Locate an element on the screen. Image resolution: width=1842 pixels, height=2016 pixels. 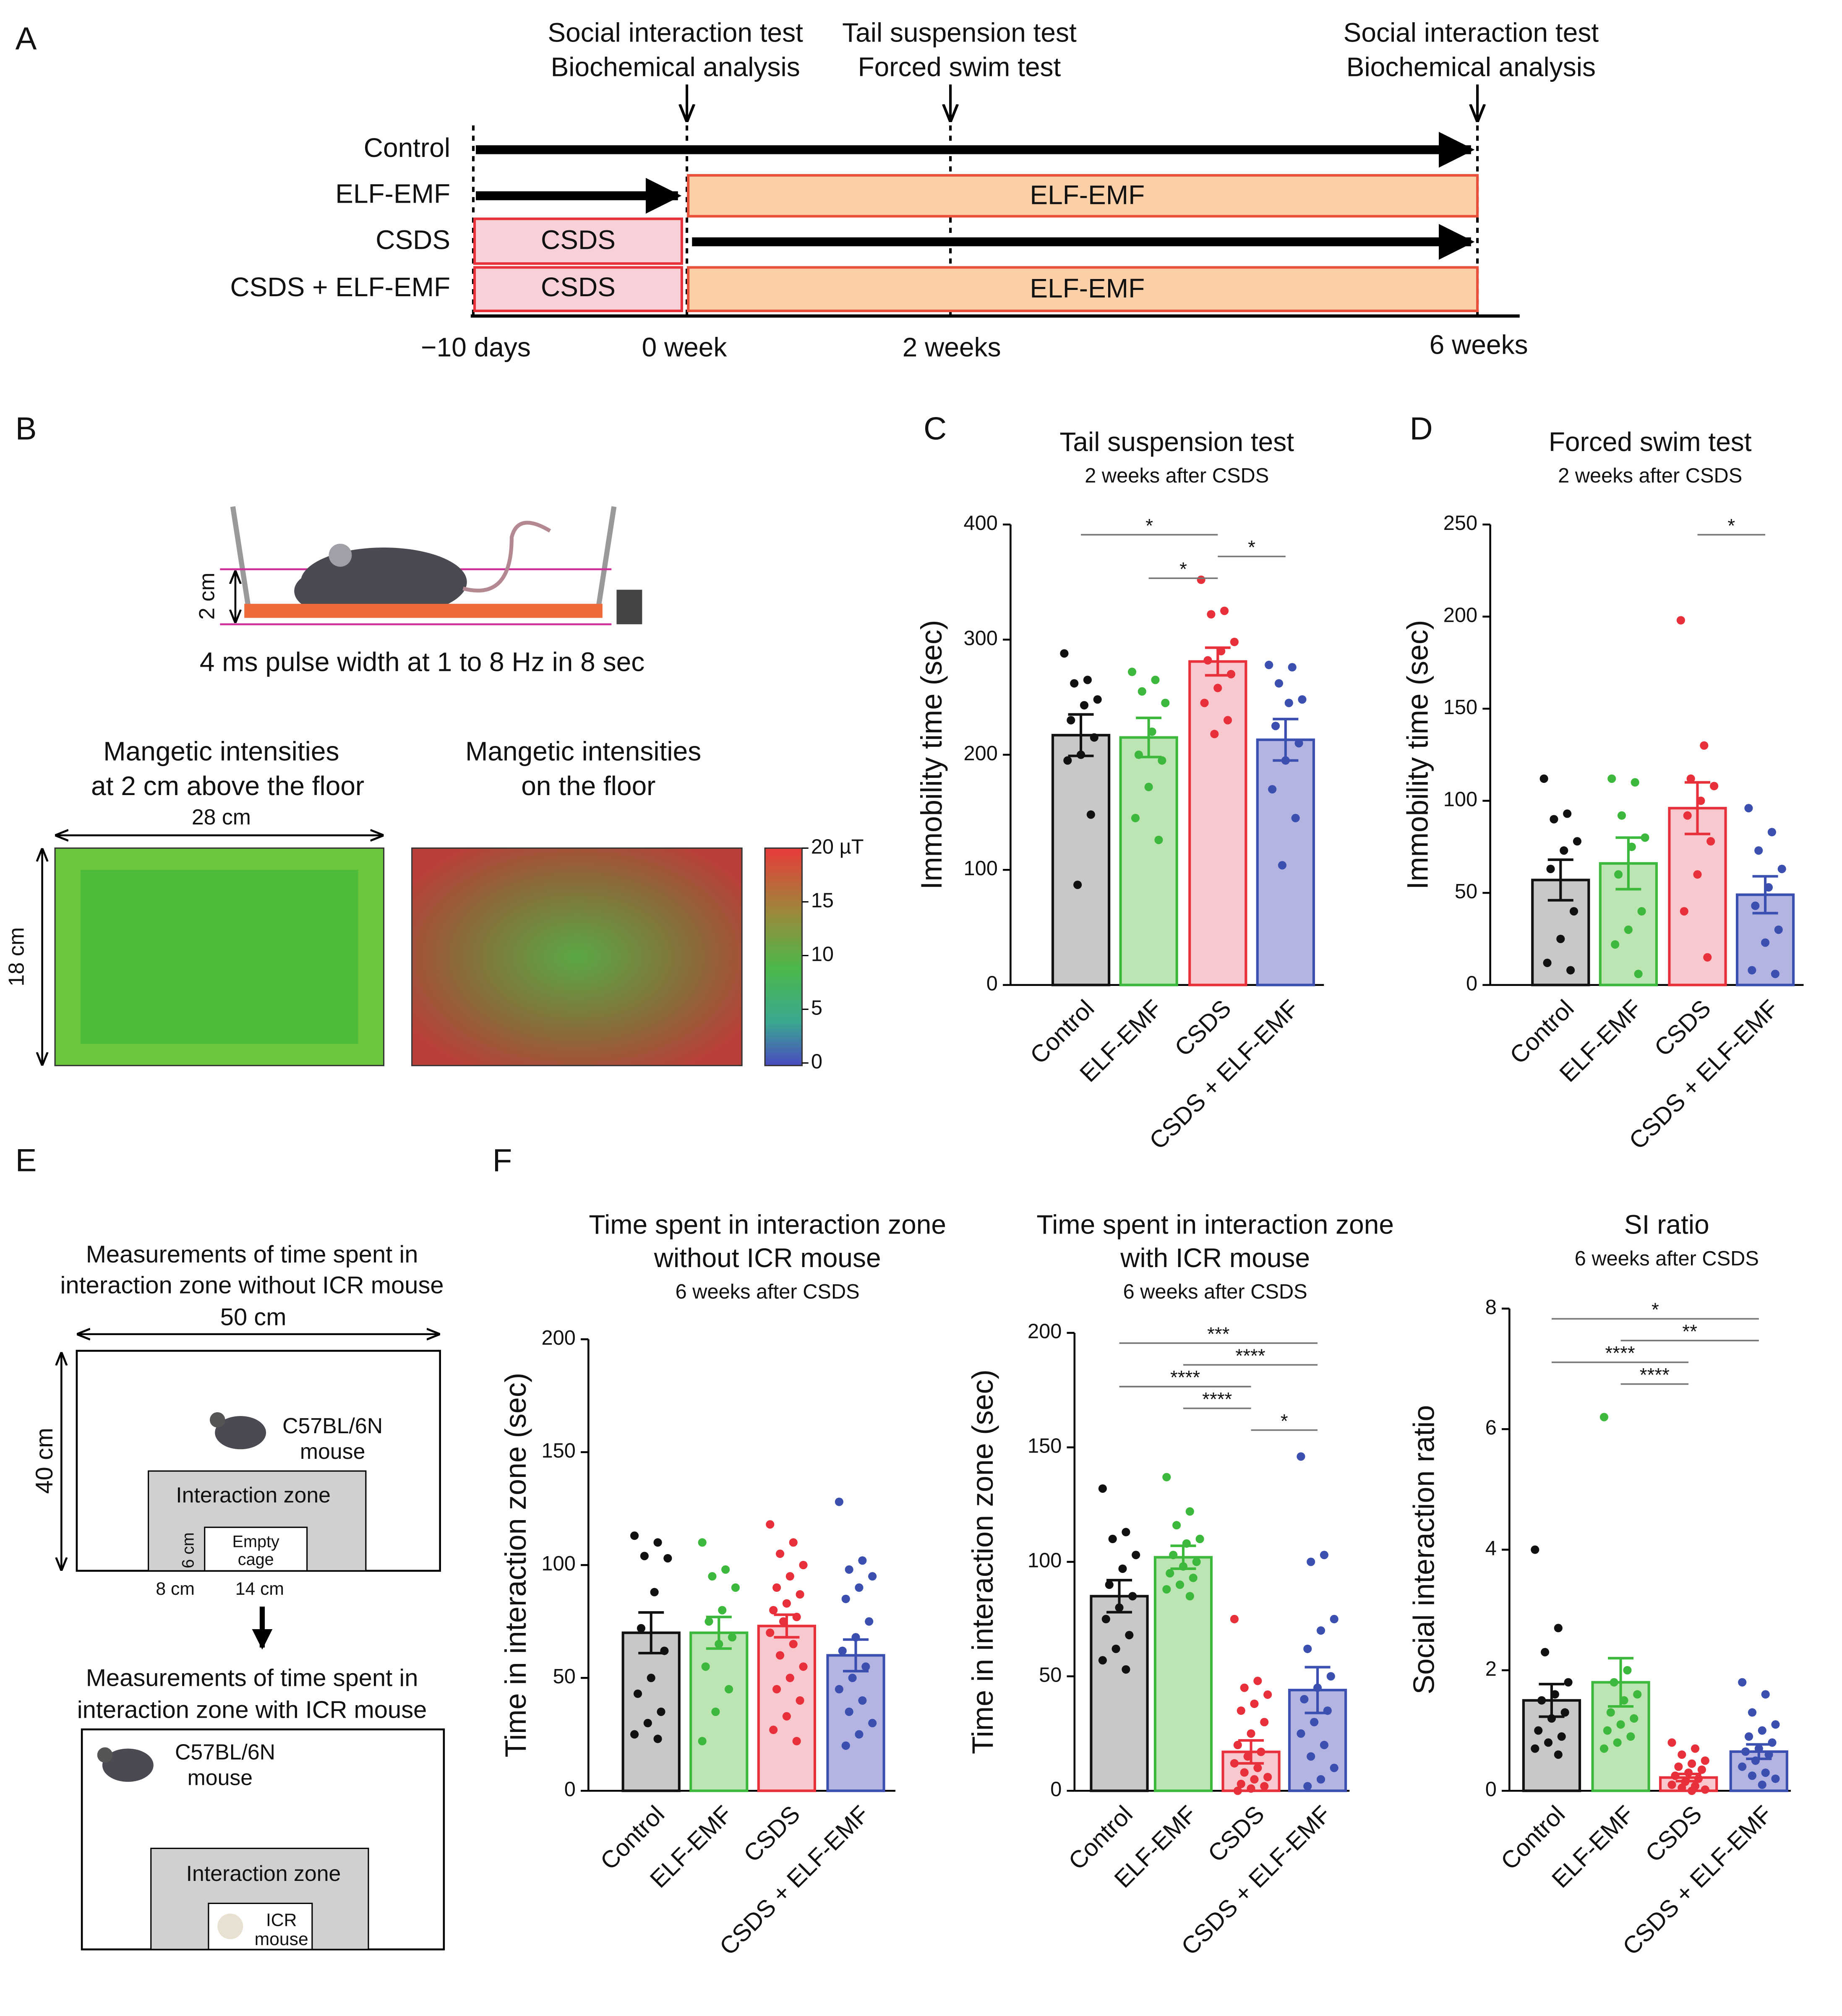
colorbar-label: 20 µT is located at coordinates (837, 846).